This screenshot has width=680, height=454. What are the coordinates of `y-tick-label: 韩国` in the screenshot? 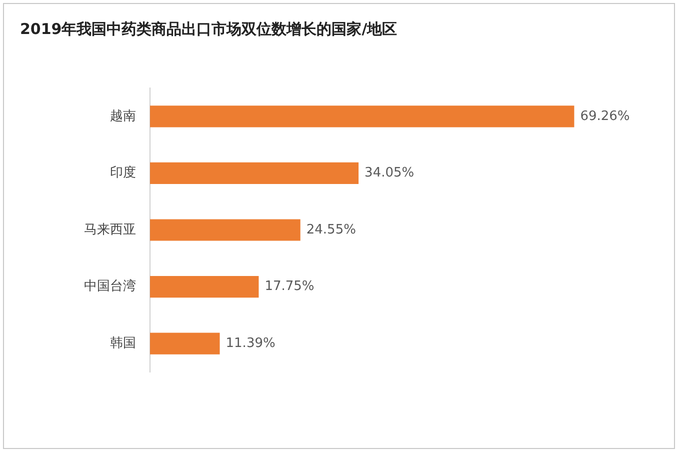 It's located at (123, 343).